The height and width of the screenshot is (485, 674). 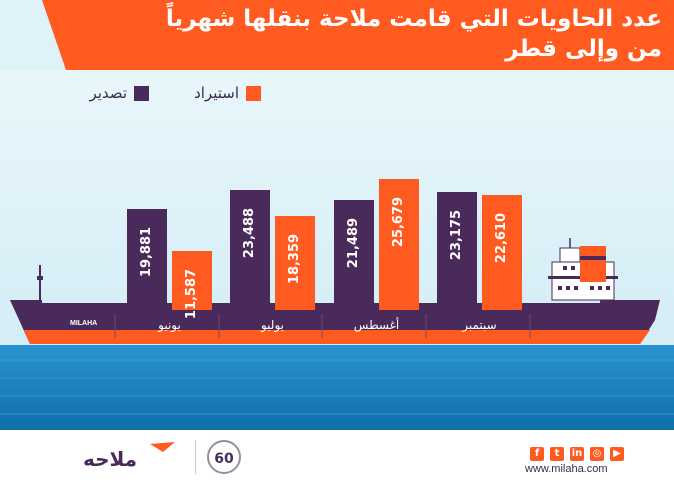 I want to click on legend-import: استيراد, so click(x=227, y=93).